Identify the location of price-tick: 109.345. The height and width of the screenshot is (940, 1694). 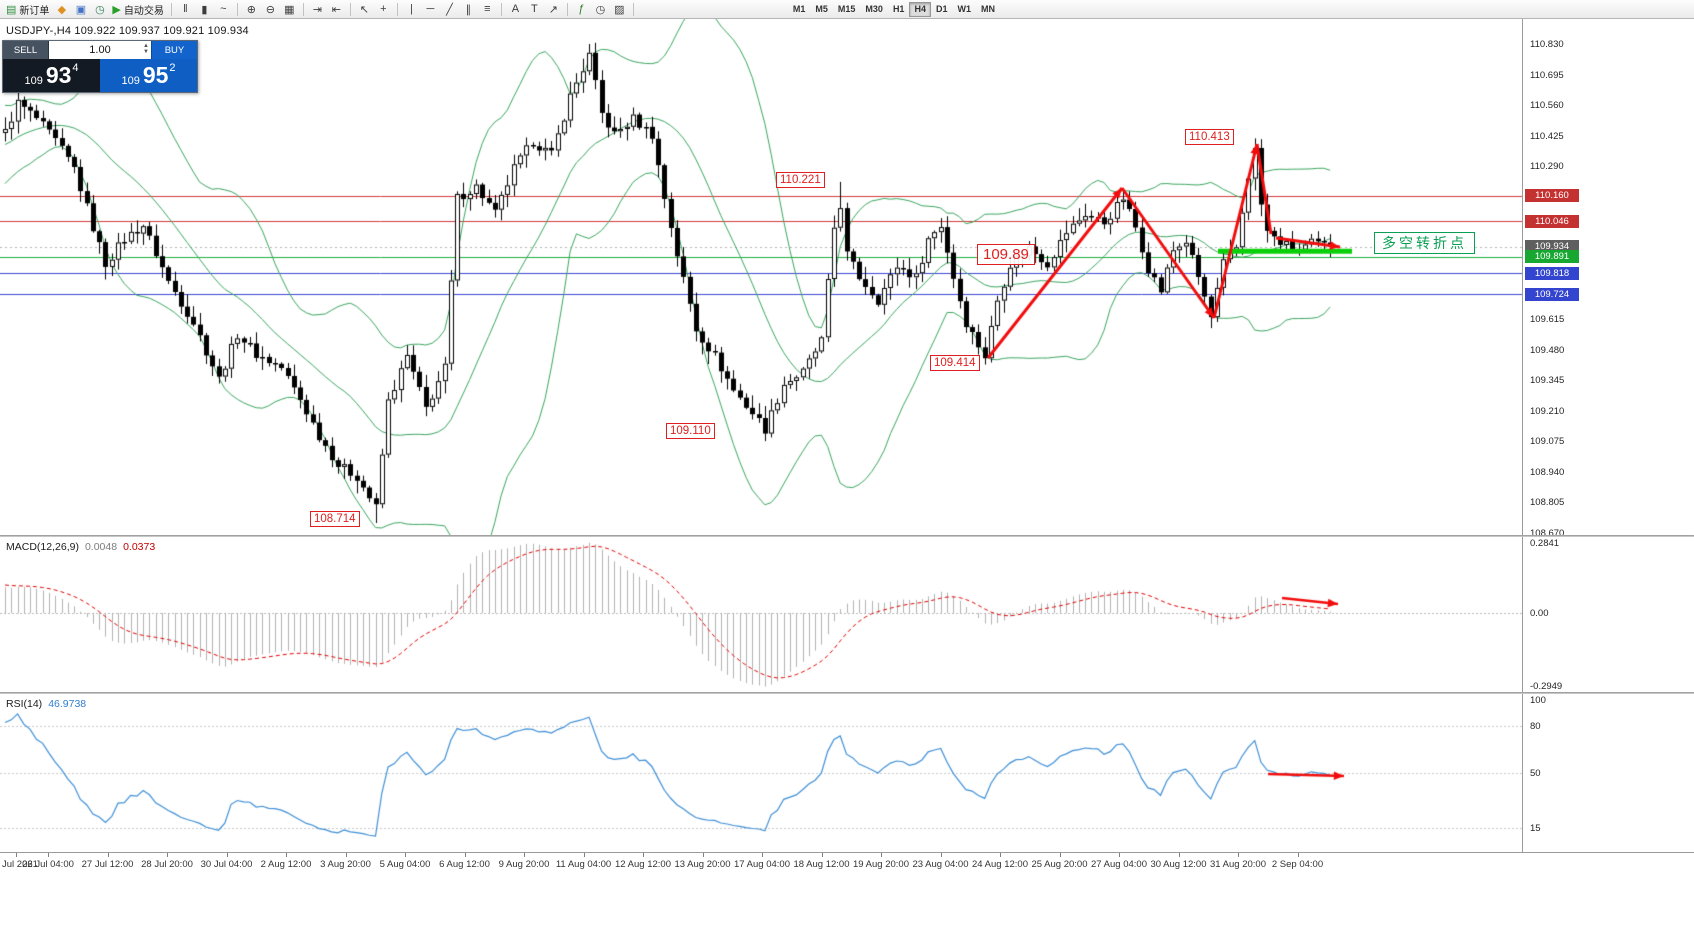
(1547, 381).